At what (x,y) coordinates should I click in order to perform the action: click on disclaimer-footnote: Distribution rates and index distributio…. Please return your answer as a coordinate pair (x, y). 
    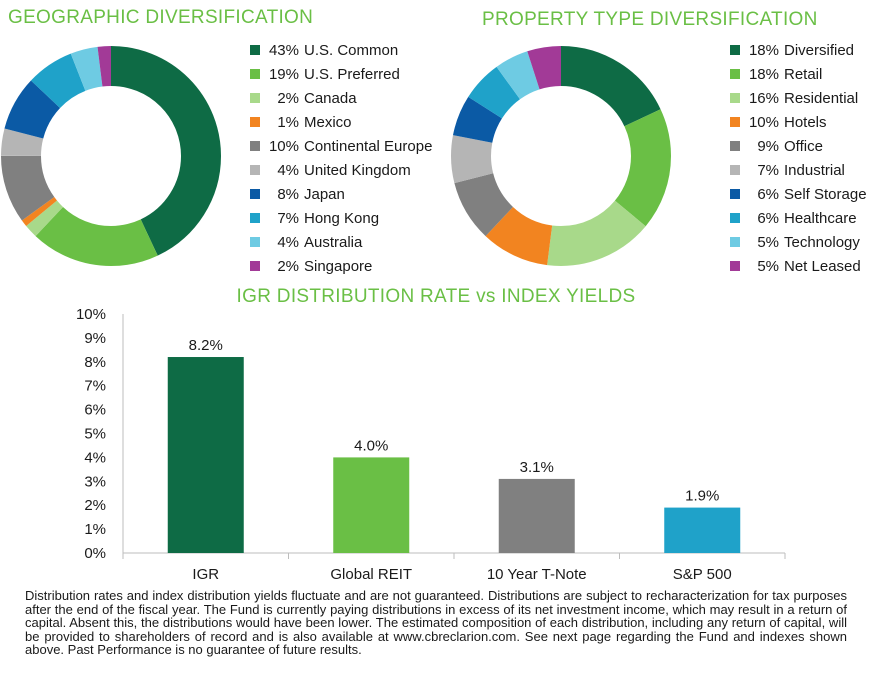
    Looking at the image, I should click on (436, 623).